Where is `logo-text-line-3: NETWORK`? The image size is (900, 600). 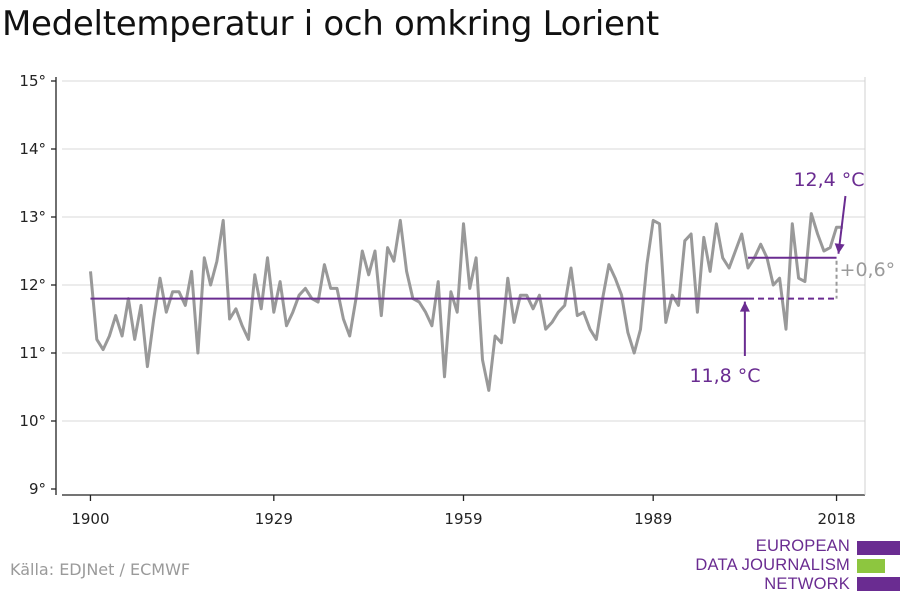
logo-text-line-3: NETWORK is located at coordinates (807, 584).